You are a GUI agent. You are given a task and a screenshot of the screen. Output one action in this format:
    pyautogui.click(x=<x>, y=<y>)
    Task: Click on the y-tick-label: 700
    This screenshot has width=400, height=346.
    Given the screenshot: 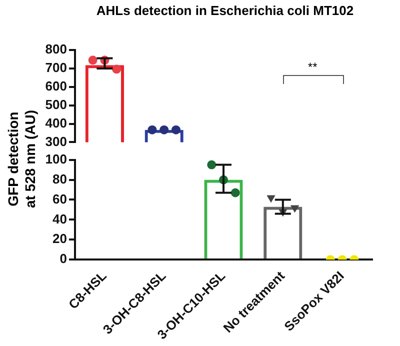 What is the action you would take?
    pyautogui.click(x=56, y=68)
    